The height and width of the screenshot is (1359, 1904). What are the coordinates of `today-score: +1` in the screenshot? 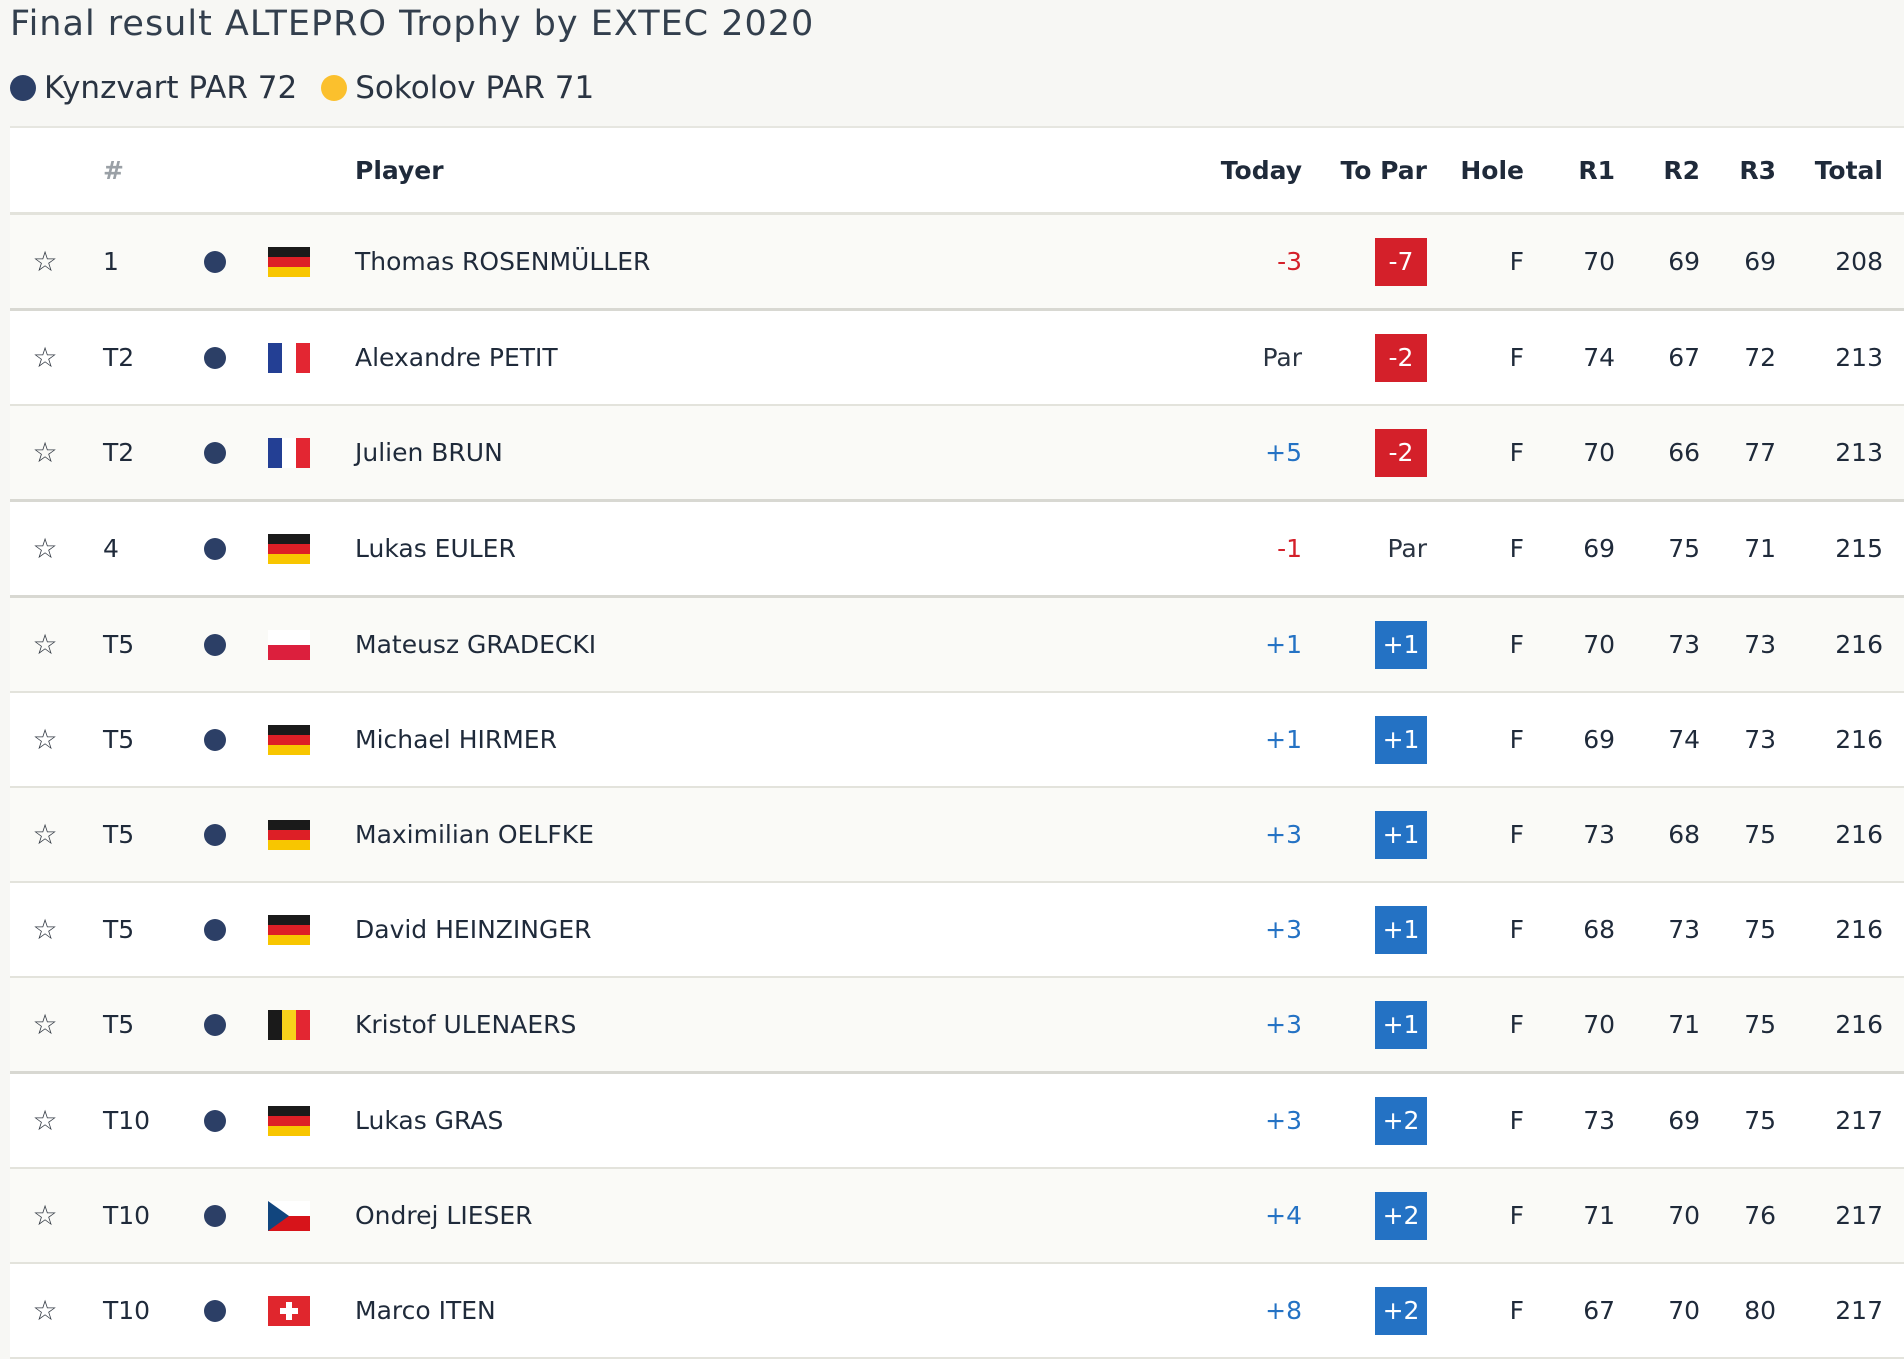 It's located at (1283, 739).